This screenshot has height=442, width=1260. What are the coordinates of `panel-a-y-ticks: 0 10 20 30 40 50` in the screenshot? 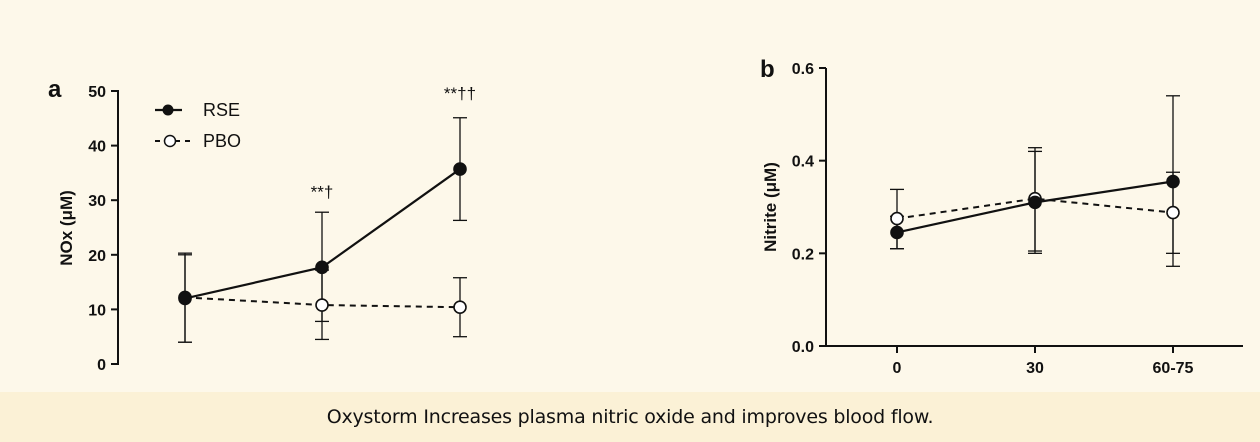 It's located at (103, 229).